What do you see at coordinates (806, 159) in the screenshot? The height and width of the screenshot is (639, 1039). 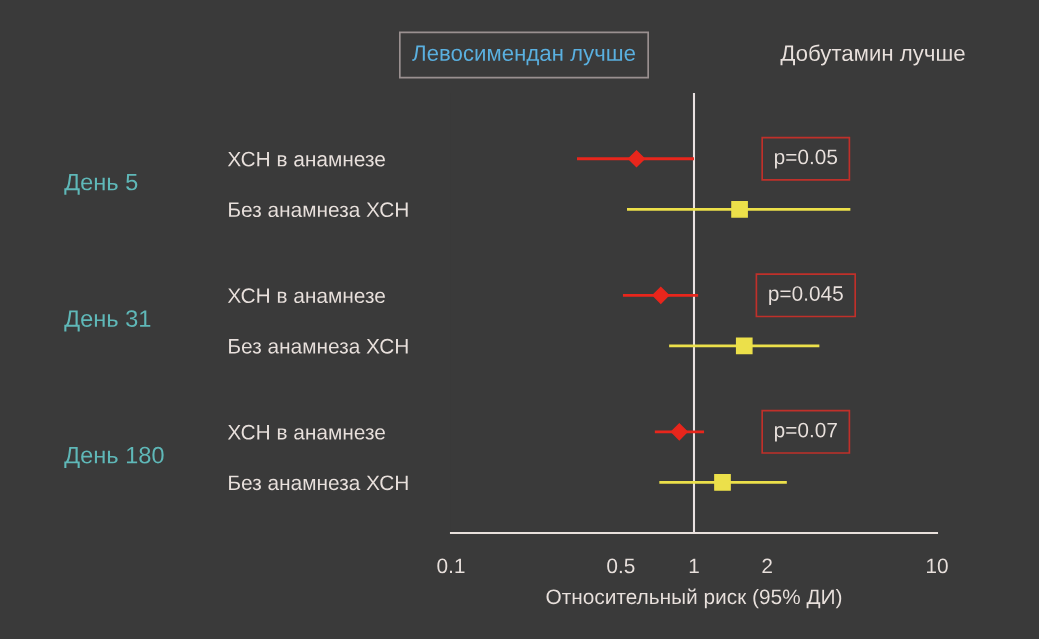 I see `annotation: p=0.05` at bounding box center [806, 159].